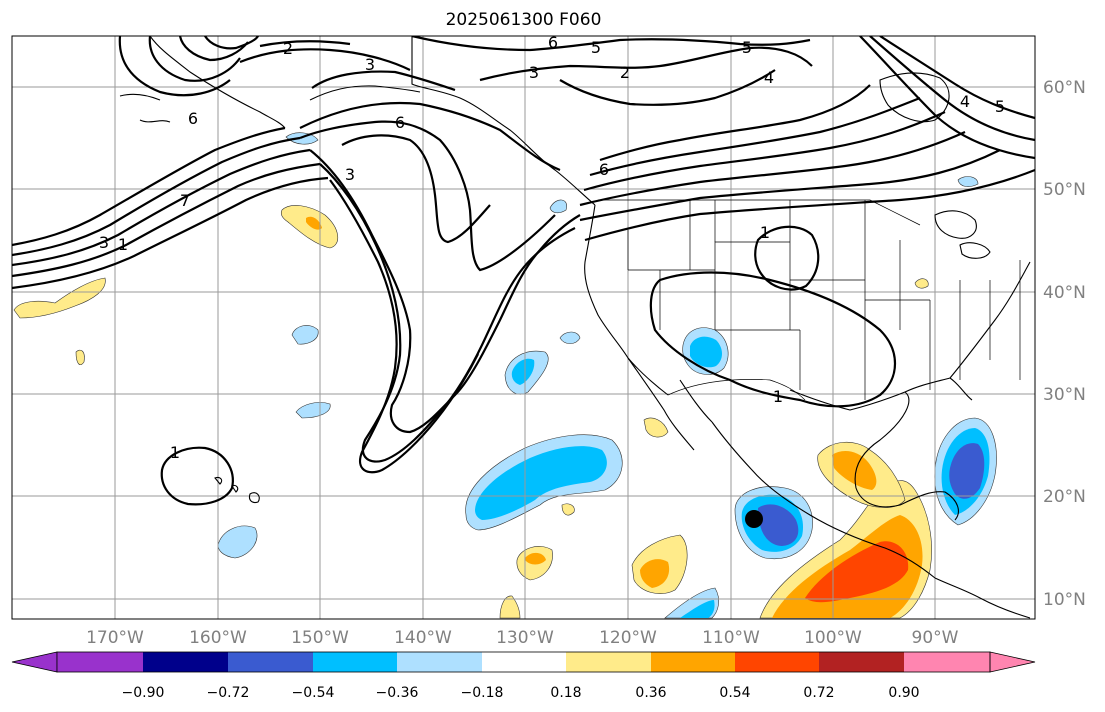 This screenshot has height=712, width=1105. Describe the element at coordinates (1064, 293) in the screenshot. I see `lat-label: 40°N` at that location.